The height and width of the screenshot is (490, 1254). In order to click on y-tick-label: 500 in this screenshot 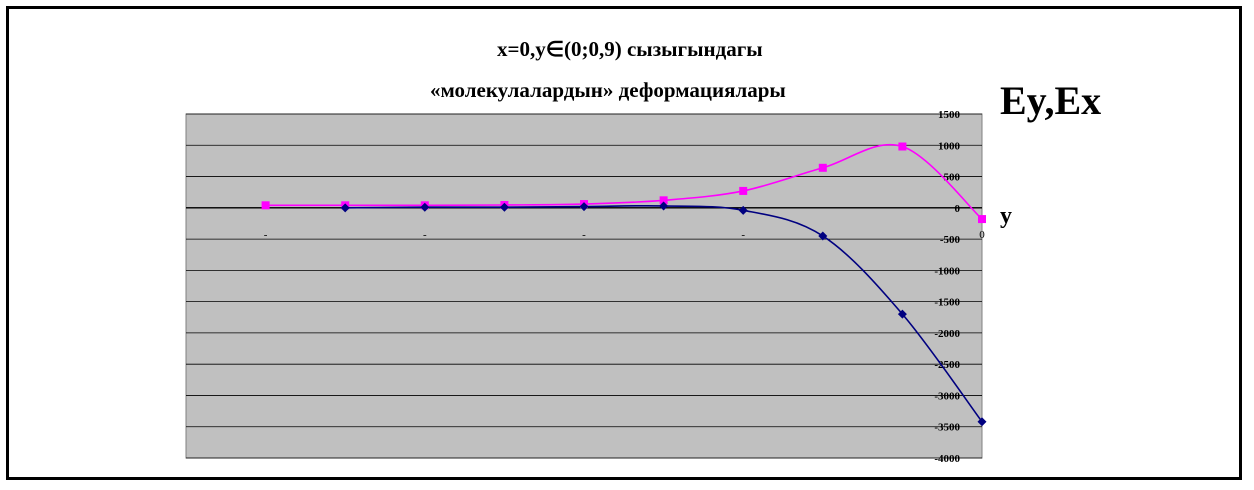, I will do `click(952, 178)`.